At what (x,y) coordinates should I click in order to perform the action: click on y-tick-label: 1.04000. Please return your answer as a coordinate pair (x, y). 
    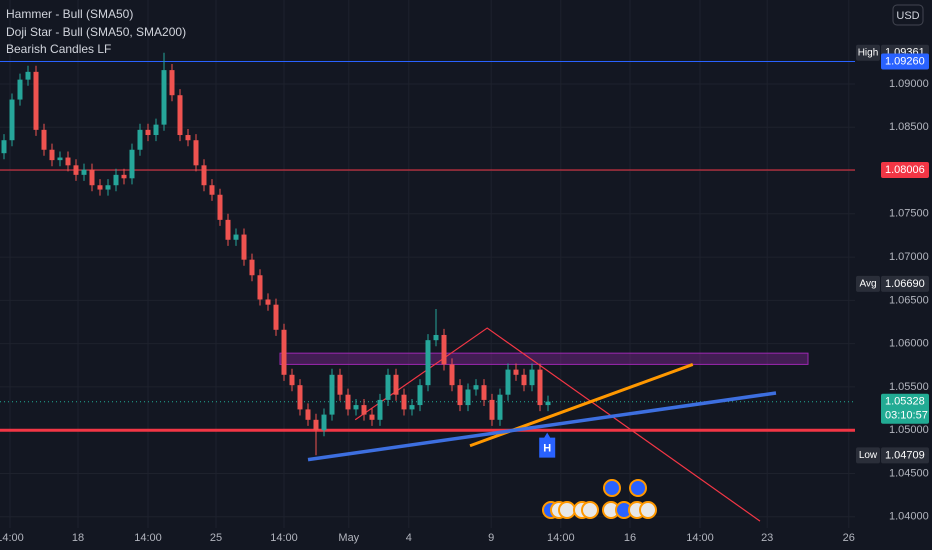
    Looking at the image, I should click on (909, 517).